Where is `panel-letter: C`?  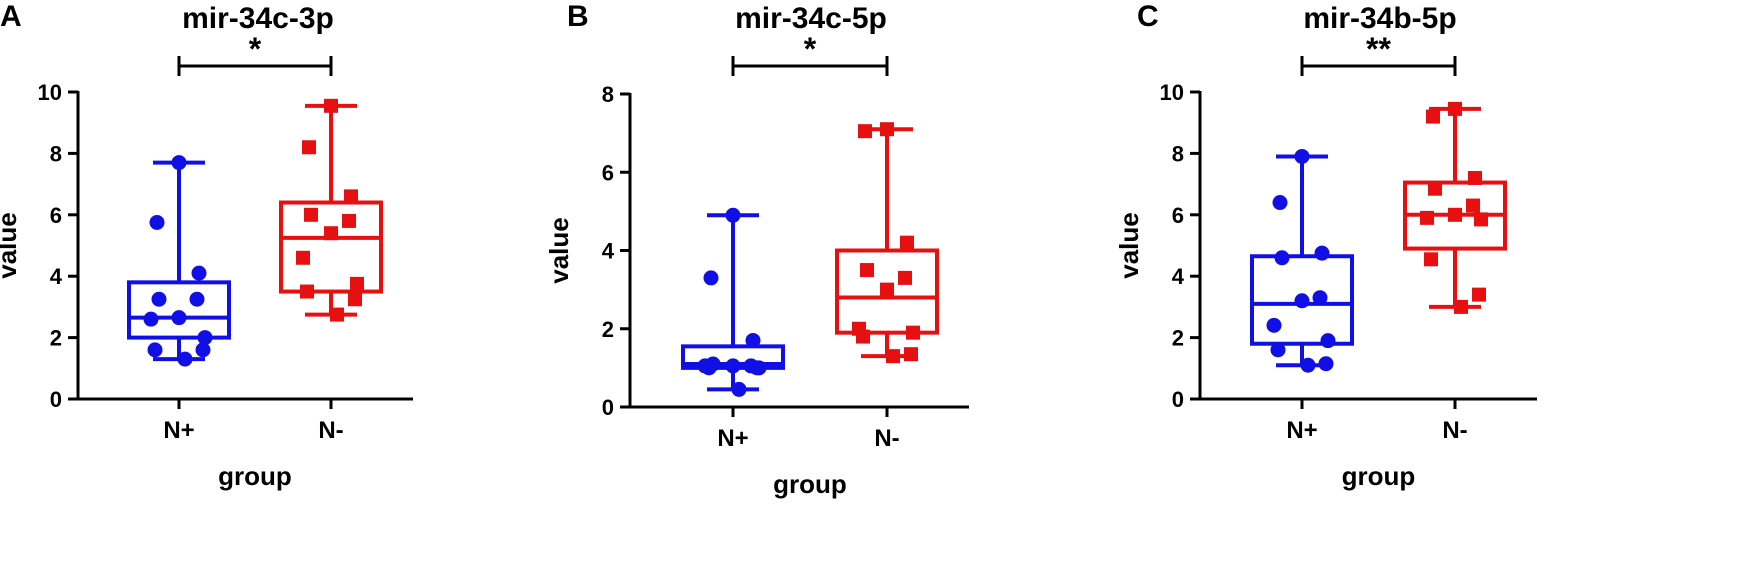 panel-letter: C is located at coordinates (1148, 16).